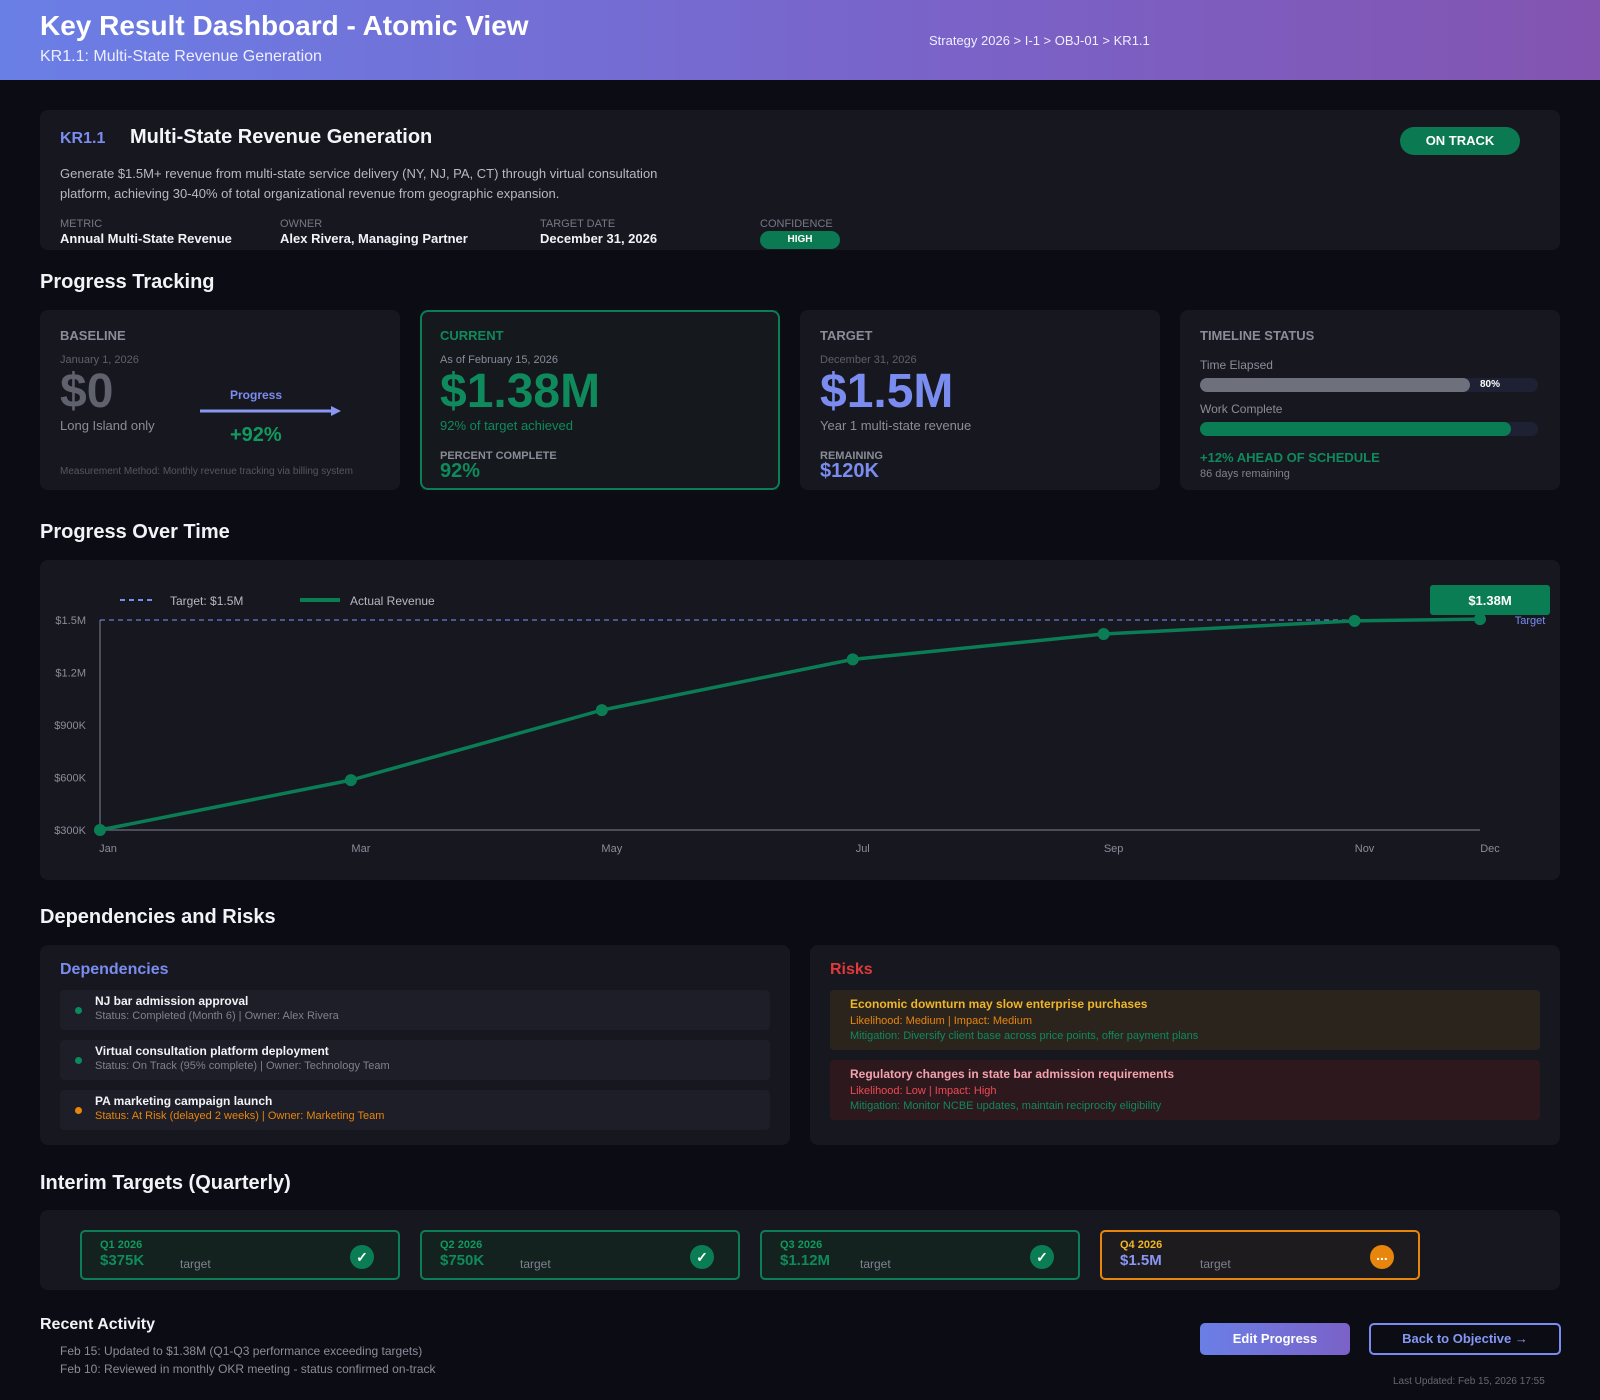 The image size is (1600, 1400). What do you see at coordinates (392, 601) in the screenshot?
I see `legend-actual-label: Actual Revenue` at bounding box center [392, 601].